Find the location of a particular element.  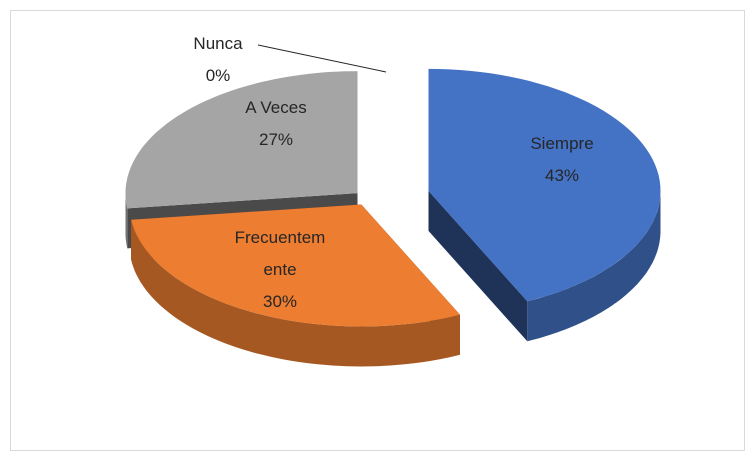

data-label: Siempre 43% is located at coordinates (562, 160).